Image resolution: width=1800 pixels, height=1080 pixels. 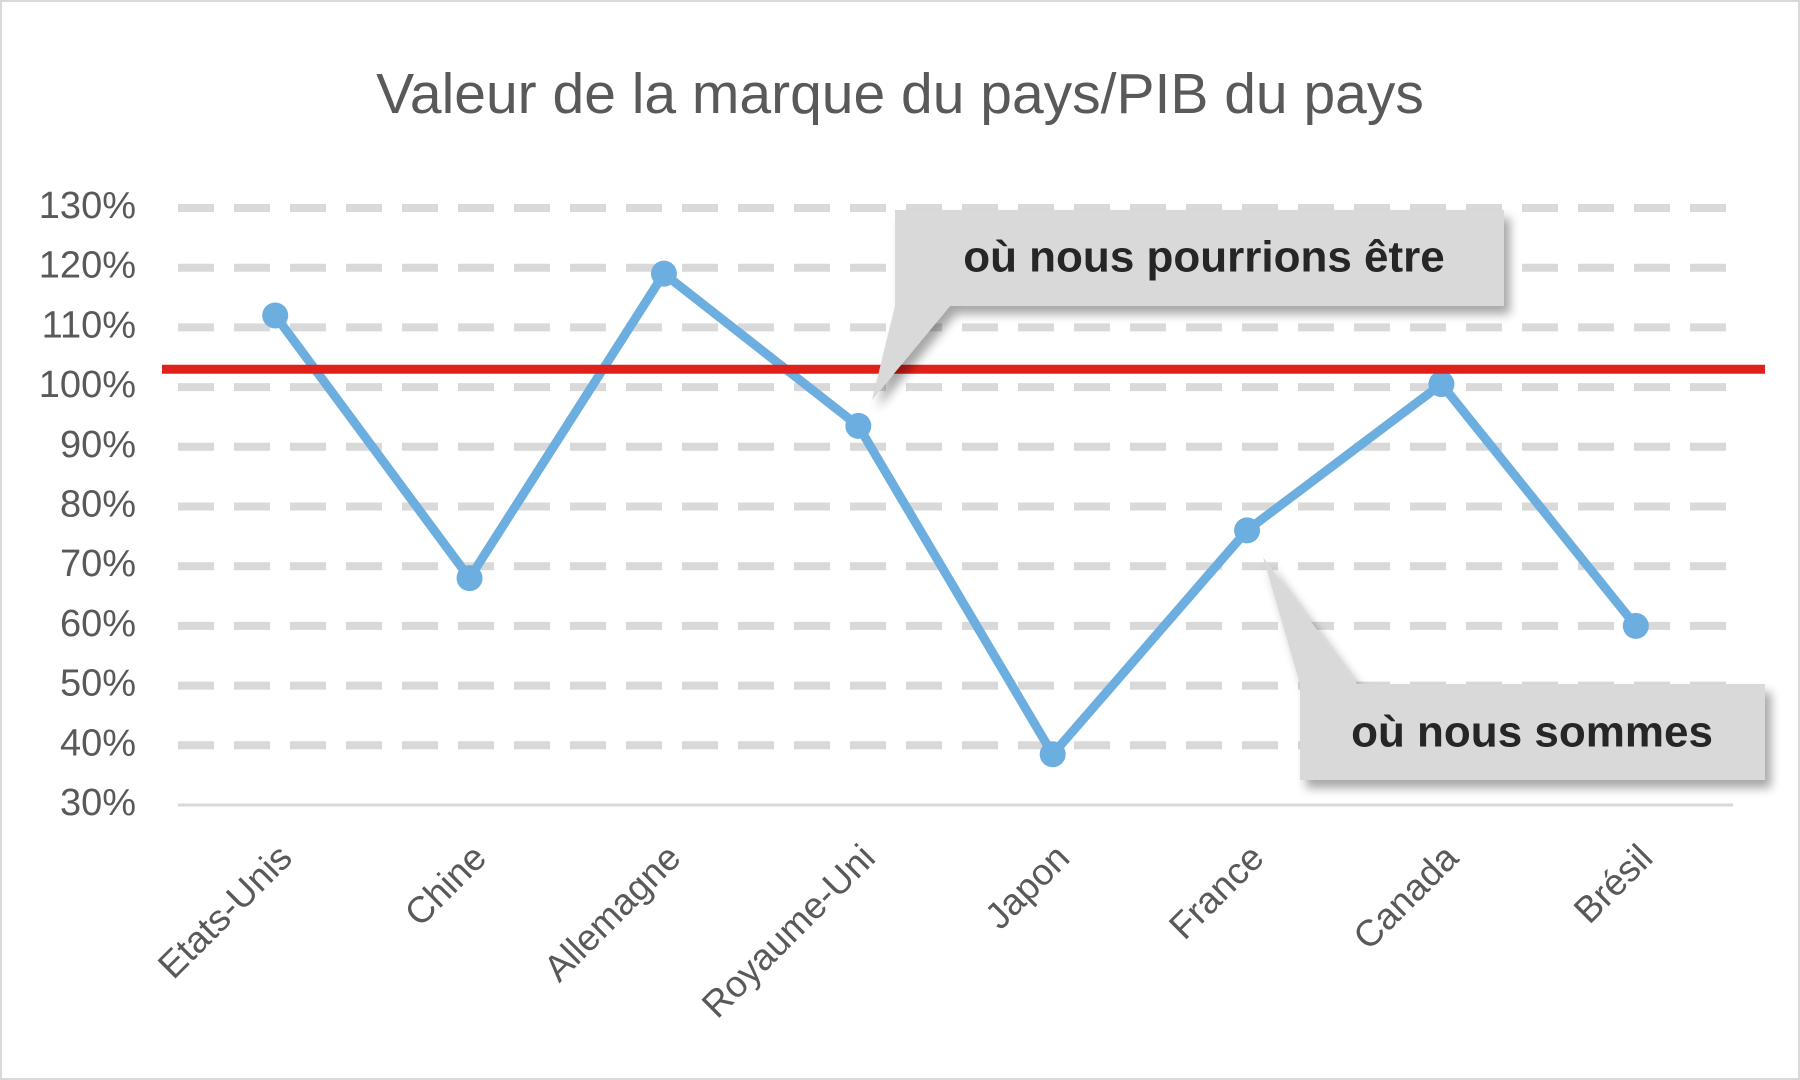 I want to click on y-tick-label: 60%, so click(x=98, y=624).